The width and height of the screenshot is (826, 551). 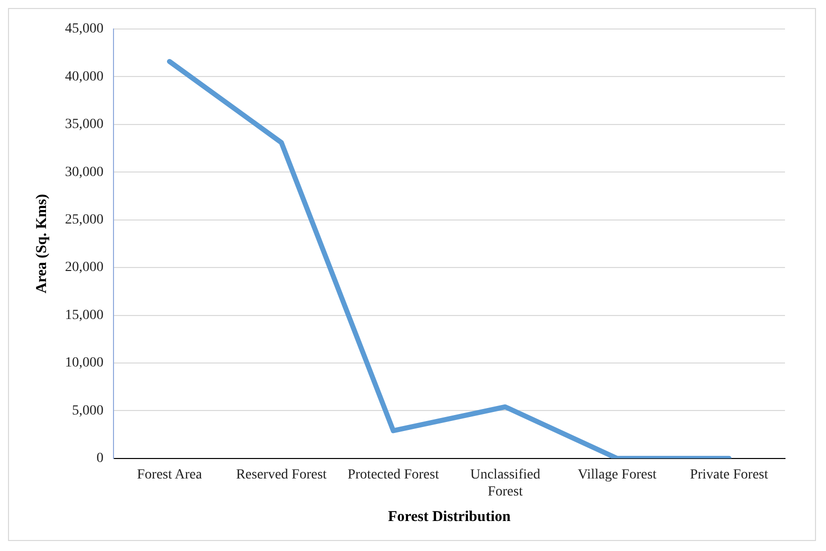 I want to click on x-tick-label: Unclassified Forest, so click(x=505, y=483).